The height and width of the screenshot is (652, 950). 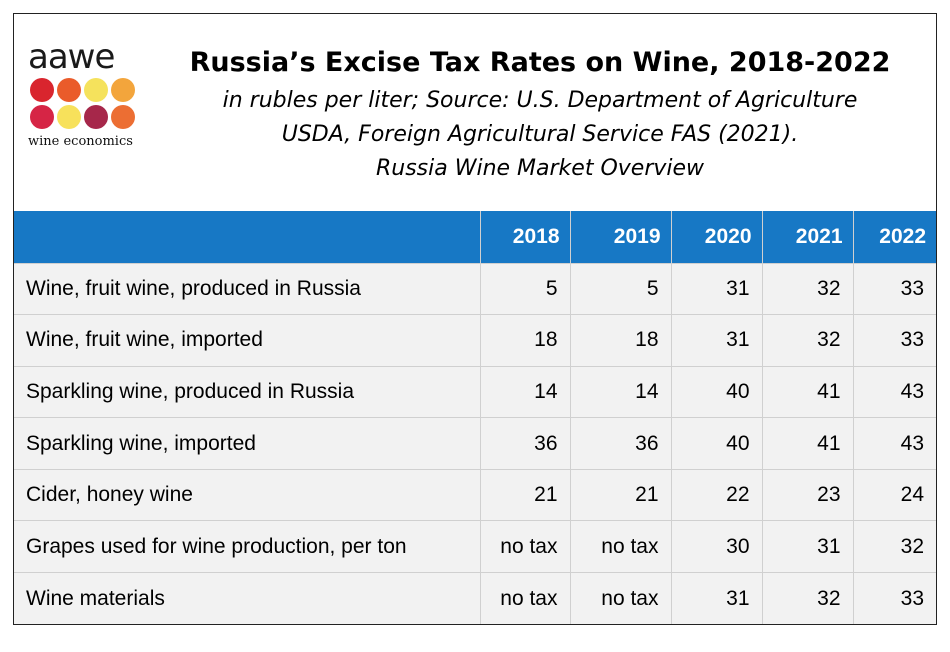 I want to click on value-cell: 23, so click(x=807, y=494).